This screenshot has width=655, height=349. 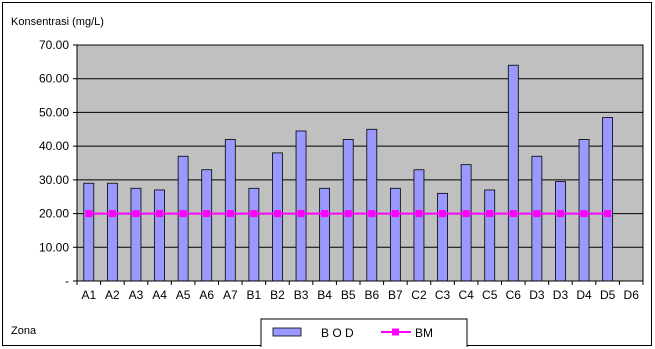 I want to click on x-tick-label: C2, so click(x=419, y=295).